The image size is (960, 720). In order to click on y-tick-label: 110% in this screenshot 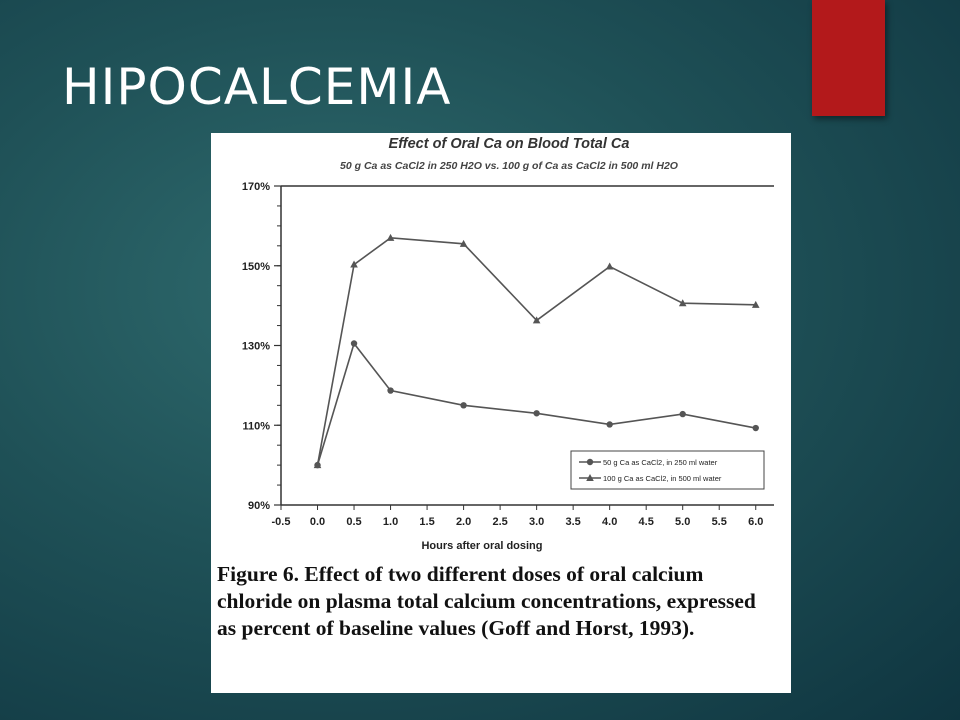, I will do `click(256, 426)`.